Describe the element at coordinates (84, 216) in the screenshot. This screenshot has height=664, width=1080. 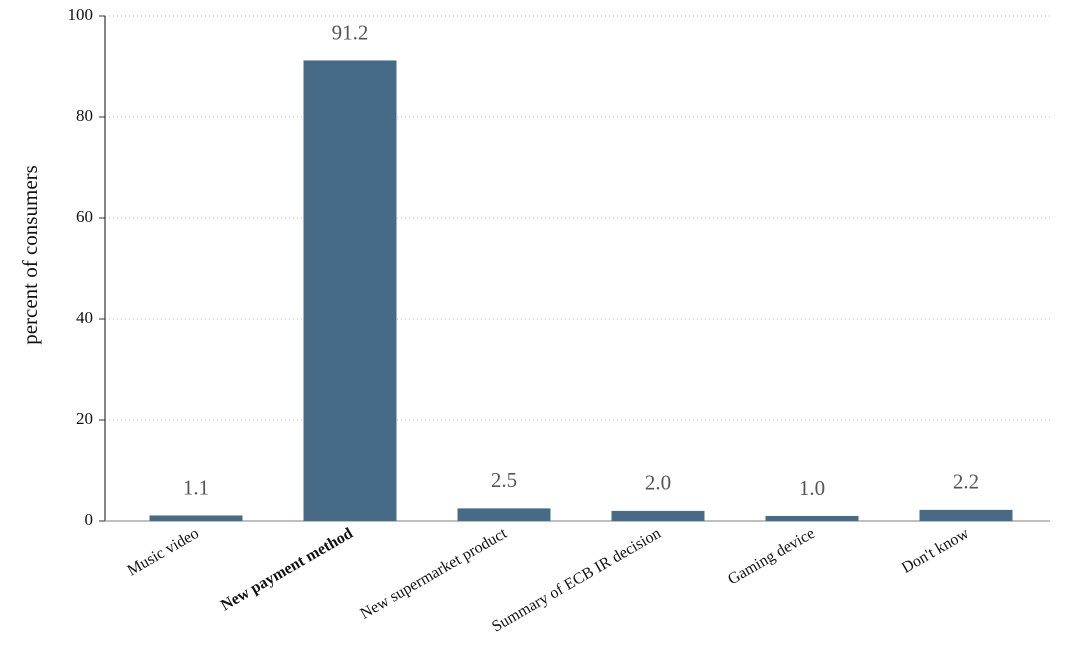
I see `y-tick-label: 60` at that location.